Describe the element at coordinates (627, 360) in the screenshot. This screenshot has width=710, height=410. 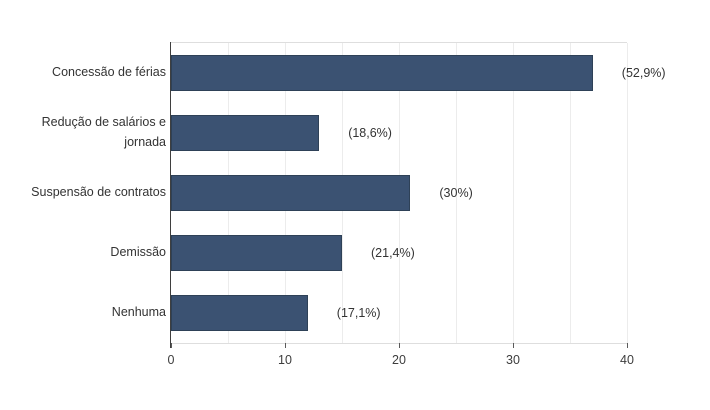
I see `x-axis-tick-label: 40` at that location.